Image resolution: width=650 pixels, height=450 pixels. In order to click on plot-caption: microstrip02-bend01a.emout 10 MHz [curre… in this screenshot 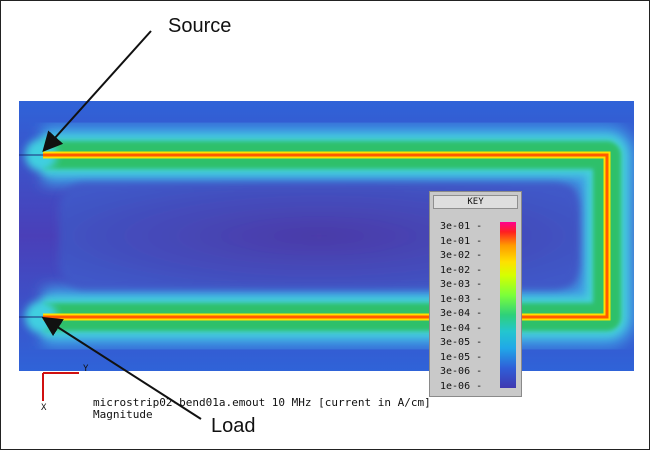, I will do `click(262, 409)`.